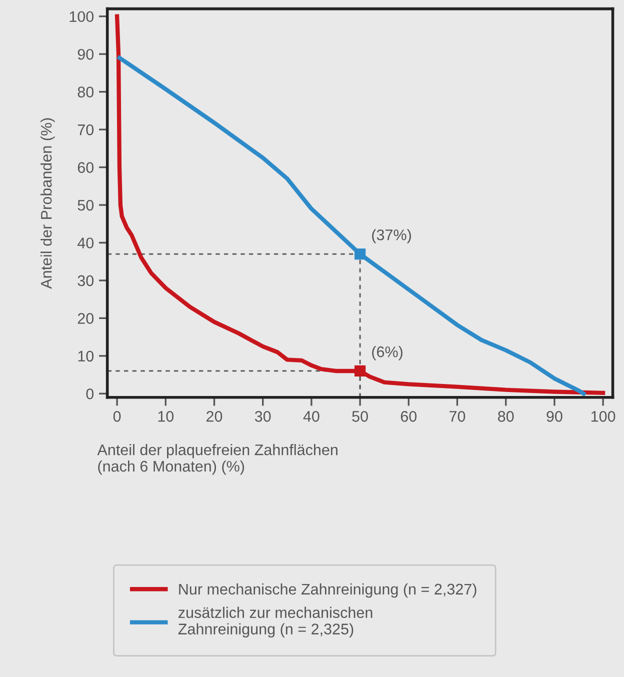 The width and height of the screenshot is (624, 677). What do you see at coordinates (86, 167) in the screenshot?
I see `y-tick-label: 60` at bounding box center [86, 167].